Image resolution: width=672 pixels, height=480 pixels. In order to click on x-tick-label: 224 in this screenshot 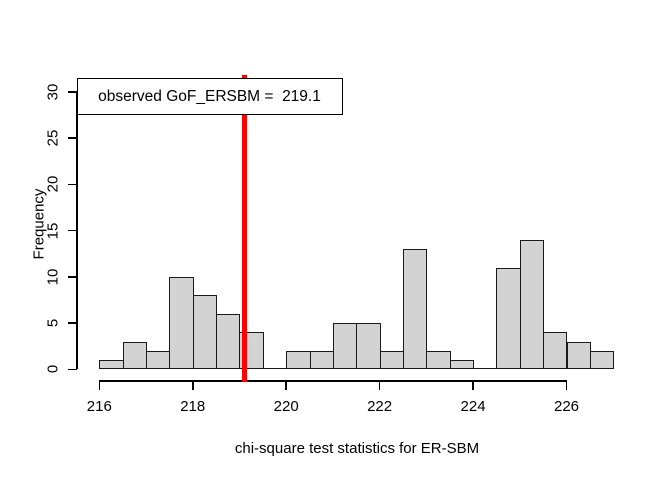, I will do `click(473, 406)`.